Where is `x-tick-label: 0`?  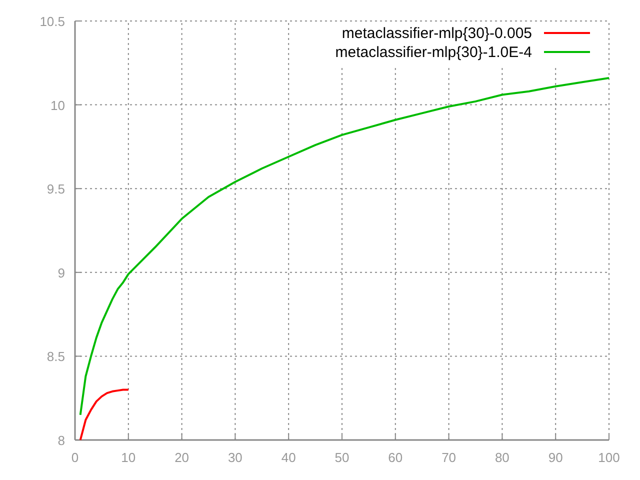
x-tick-label: 0 is located at coordinates (75, 457).